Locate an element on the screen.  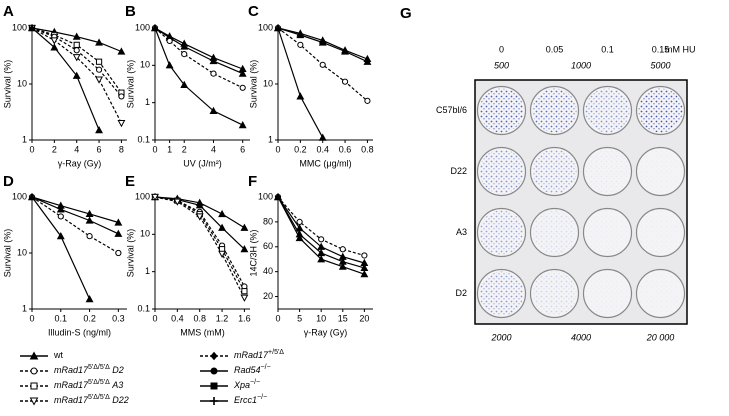
legend-text-part: Rad54 is located at coordinates (247, 370).